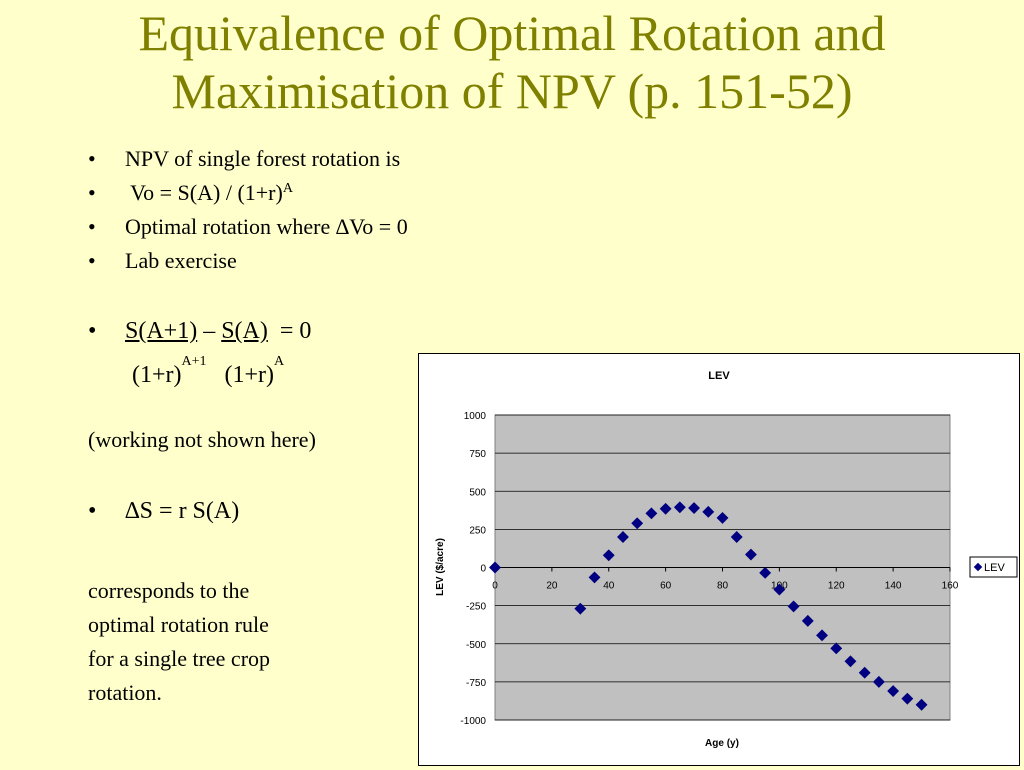 This screenshot has width=1024, height=770. What do you see at coordinates (204, 192) in the screenshot?
I see `vo-formula-text: Vo = S(A) / (1+r)` at bounding box center [204, 192].